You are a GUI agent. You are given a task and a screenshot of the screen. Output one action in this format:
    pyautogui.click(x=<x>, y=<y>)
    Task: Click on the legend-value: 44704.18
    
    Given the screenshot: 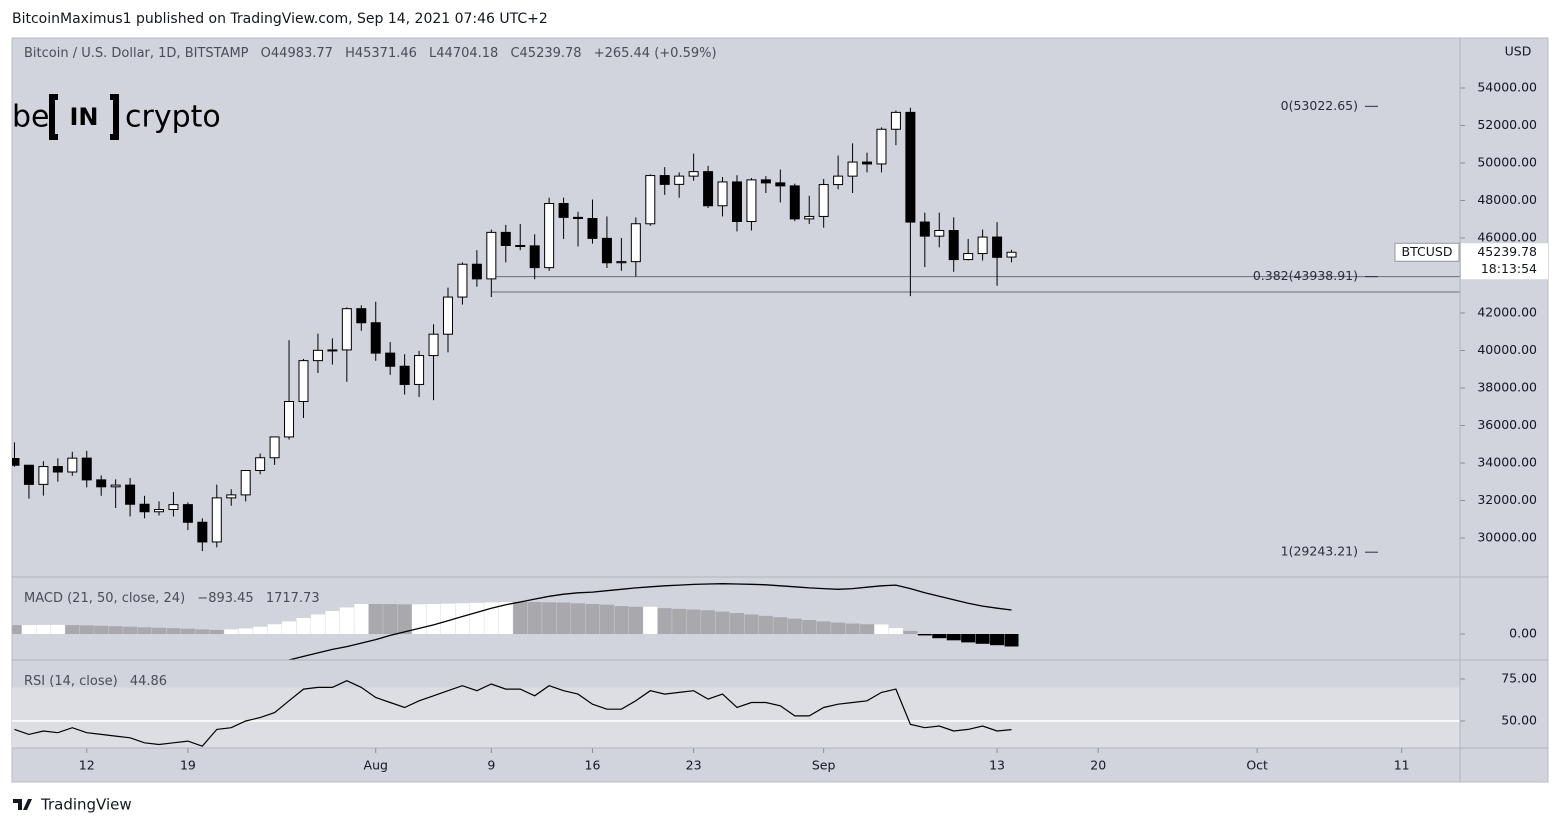 What is the action you would take?
    pyautogui.click(x=467, y=53)
    